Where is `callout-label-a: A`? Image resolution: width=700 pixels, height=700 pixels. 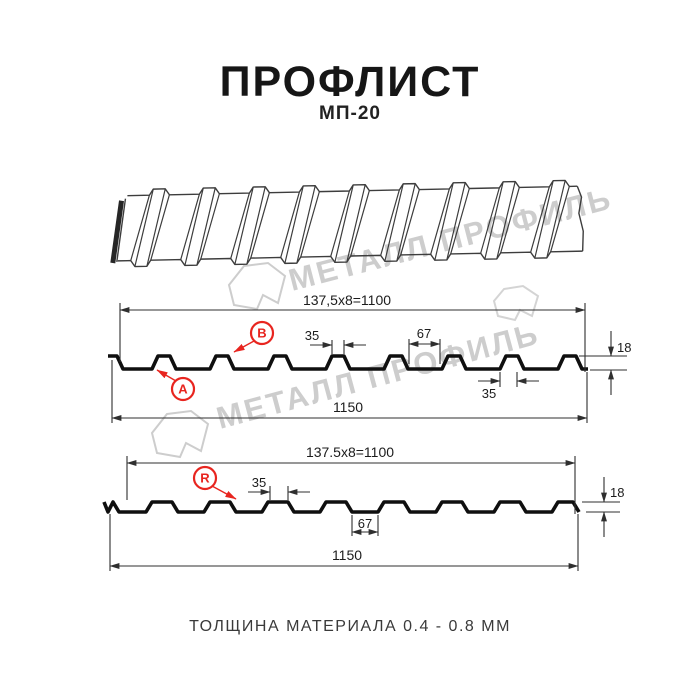
callout-label-a: A is located at coordinates (183, 389).